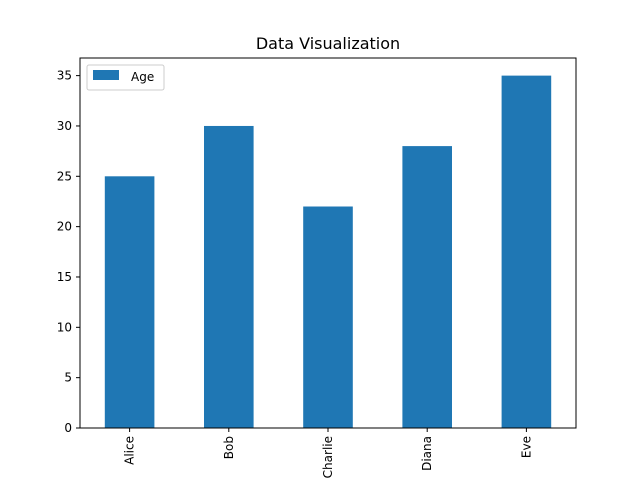  What do you see at coordinates (427, 287) in the screenshot?
I see `bar-diana` at bounding box center [427, 287].